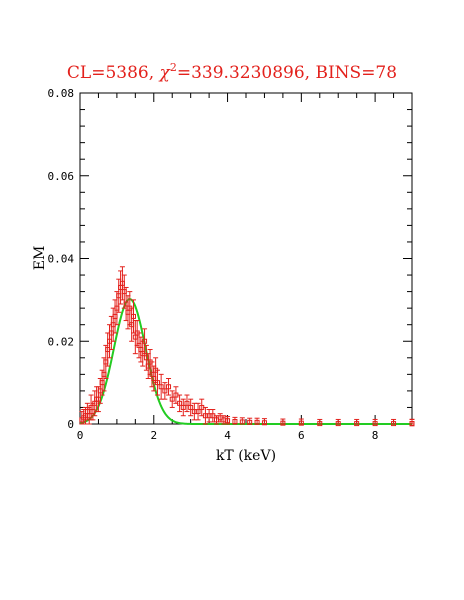 The height and width of the screenshot is (600, 464). What do you see at coordinates (40, 258) in the screenshot?
I see `y-axis-label: EM` at bounding box center [40, 258].